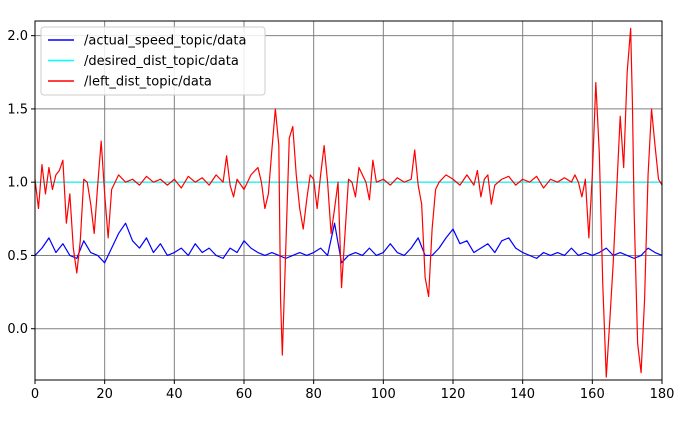  Describe the element at coordinates (383, 394) in the screenshot. I see `x-tick-label: 100` at that location.